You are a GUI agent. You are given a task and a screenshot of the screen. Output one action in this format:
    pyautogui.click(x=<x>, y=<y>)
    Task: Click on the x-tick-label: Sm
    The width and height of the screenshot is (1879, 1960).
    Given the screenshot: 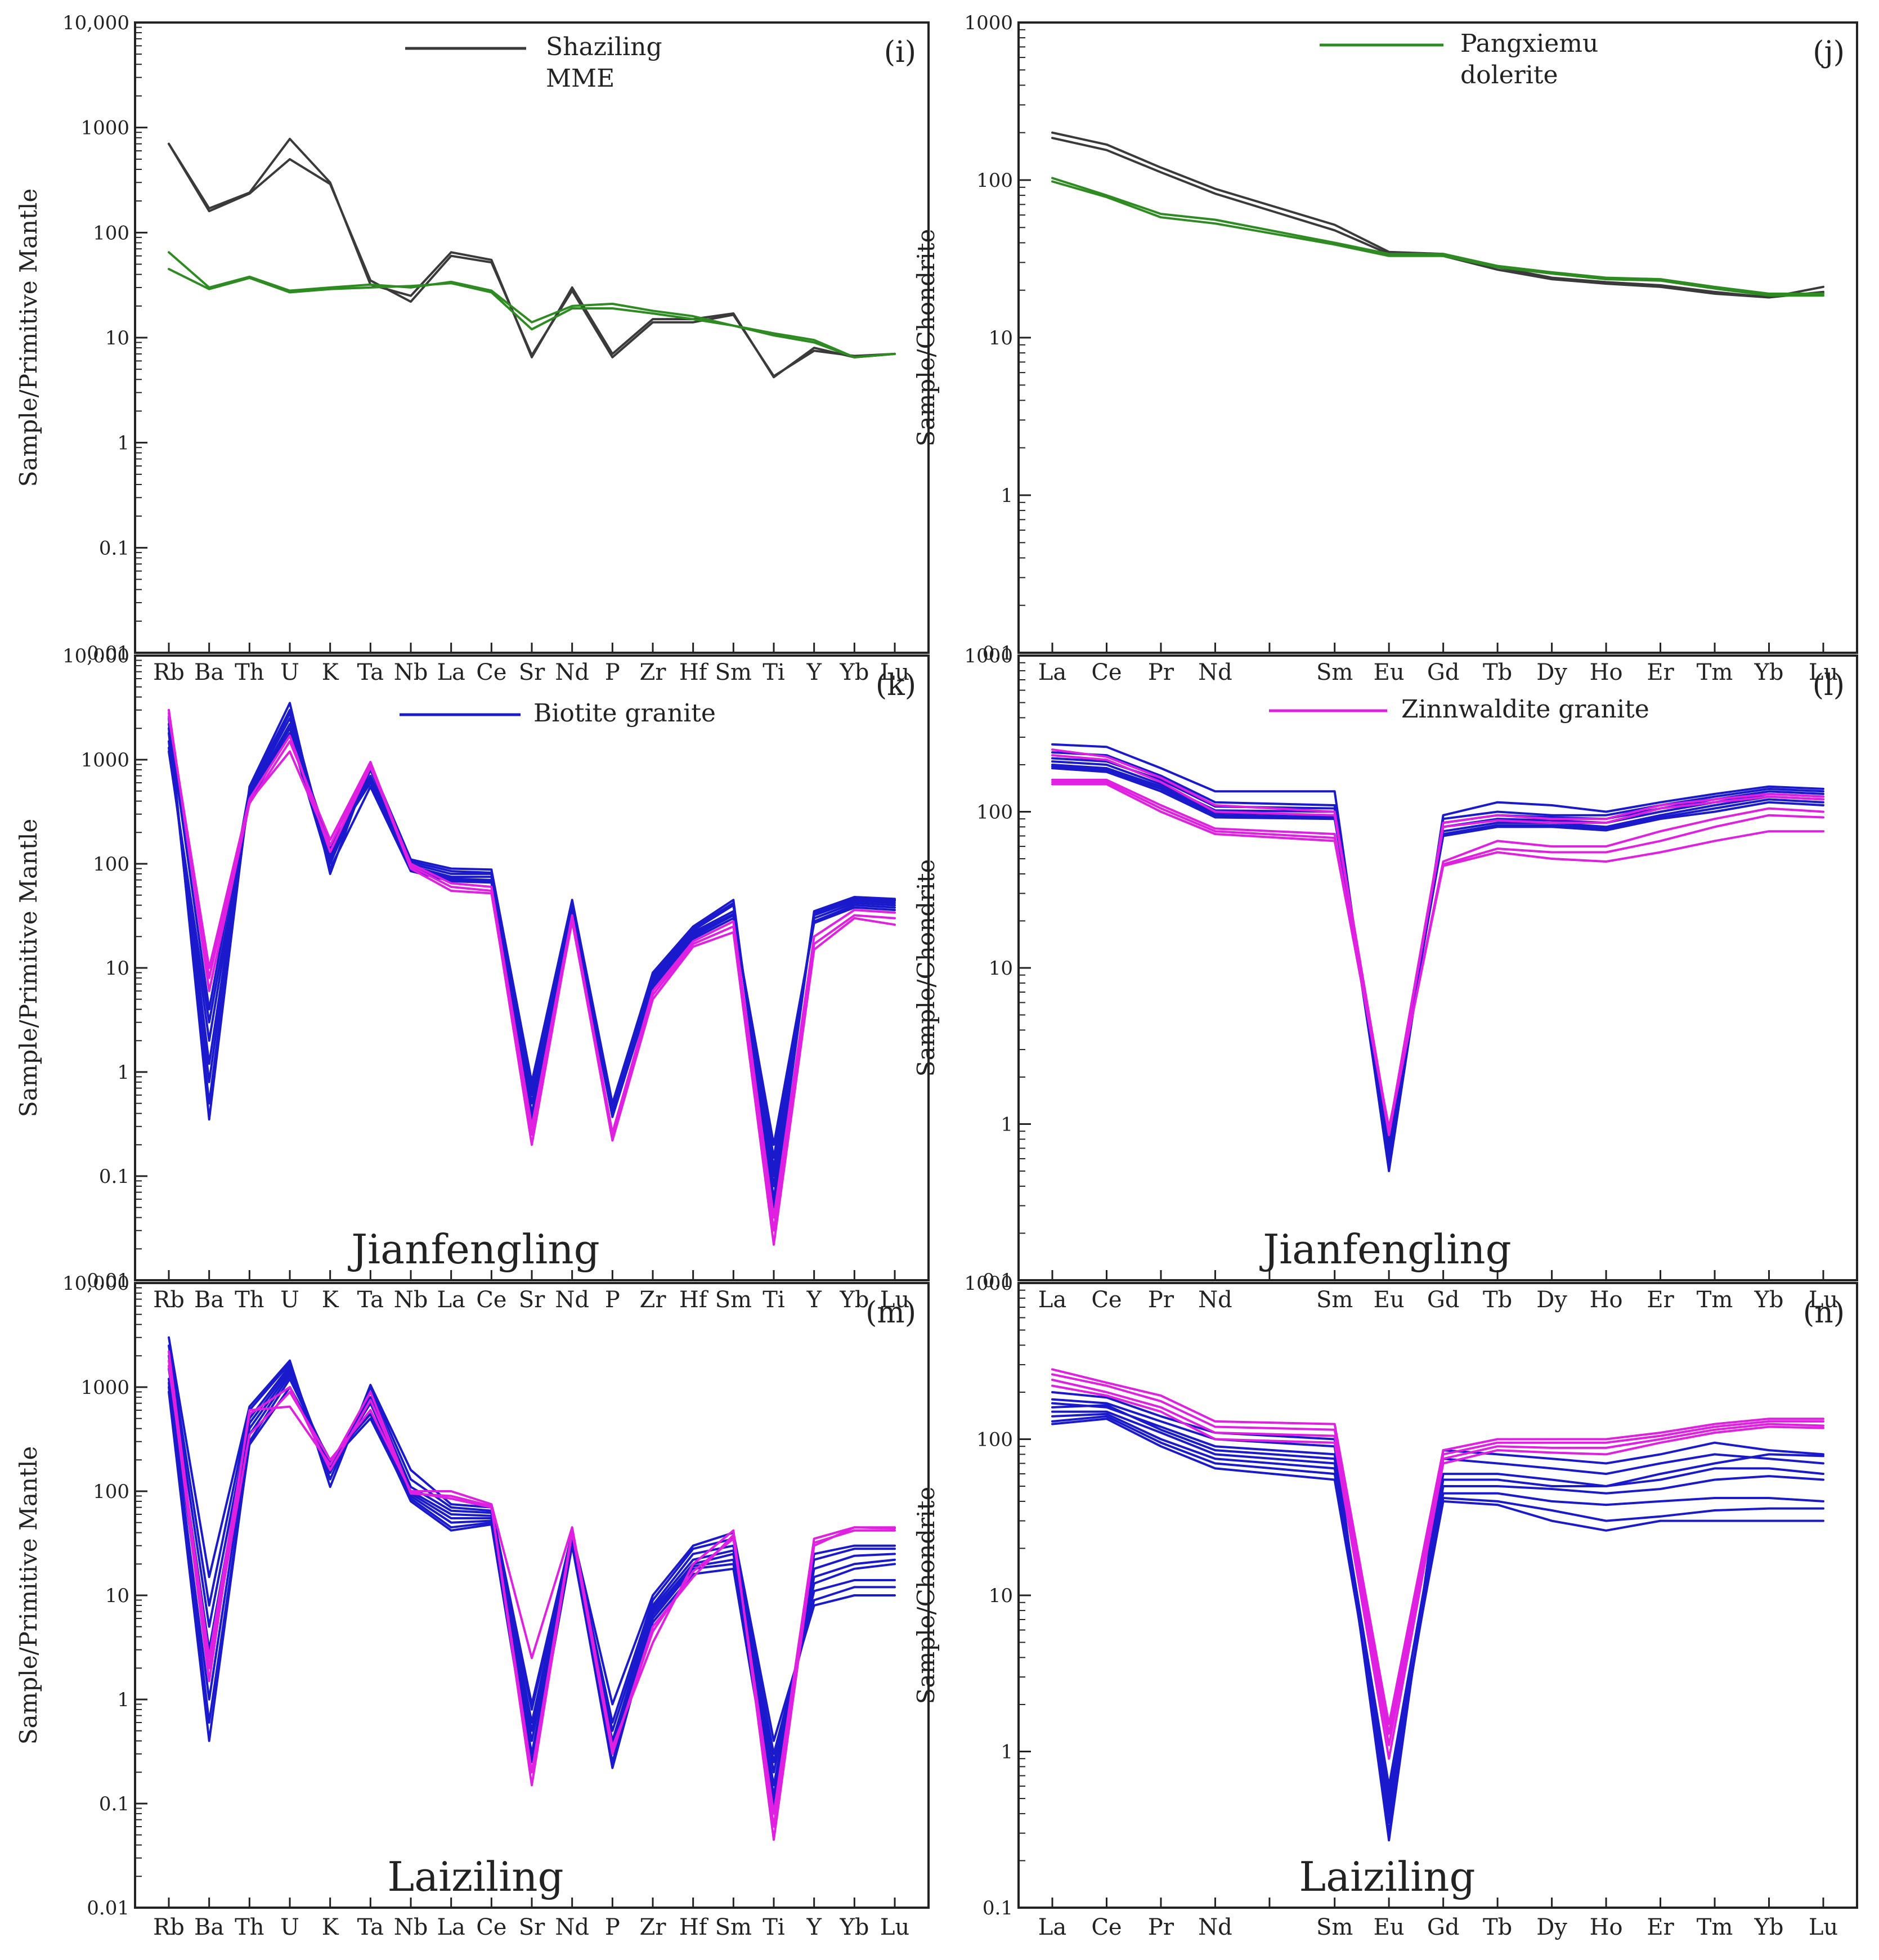 What is the action you would take?
    pyautogui.click(x=1334, y=1927)
    